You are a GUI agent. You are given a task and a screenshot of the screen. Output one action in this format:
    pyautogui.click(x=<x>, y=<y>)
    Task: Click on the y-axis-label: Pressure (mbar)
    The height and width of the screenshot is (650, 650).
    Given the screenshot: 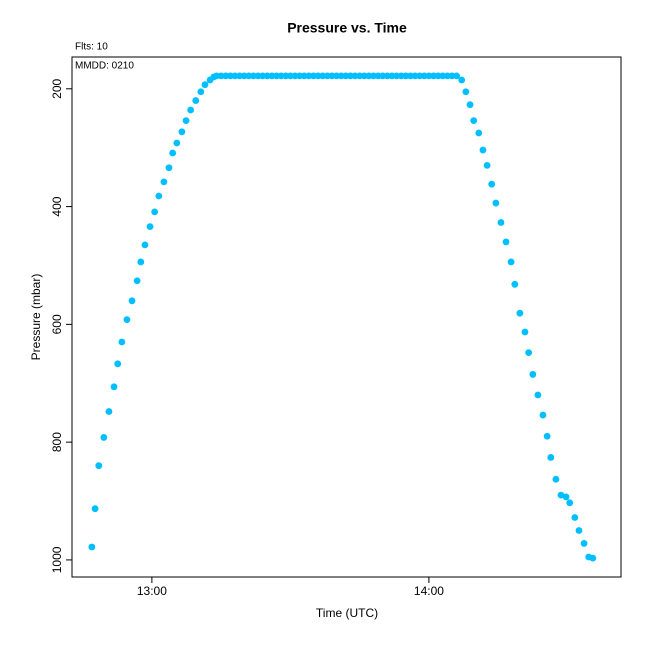 What is the action you would take?
    pyautogui.click(x=36, y=317)
    